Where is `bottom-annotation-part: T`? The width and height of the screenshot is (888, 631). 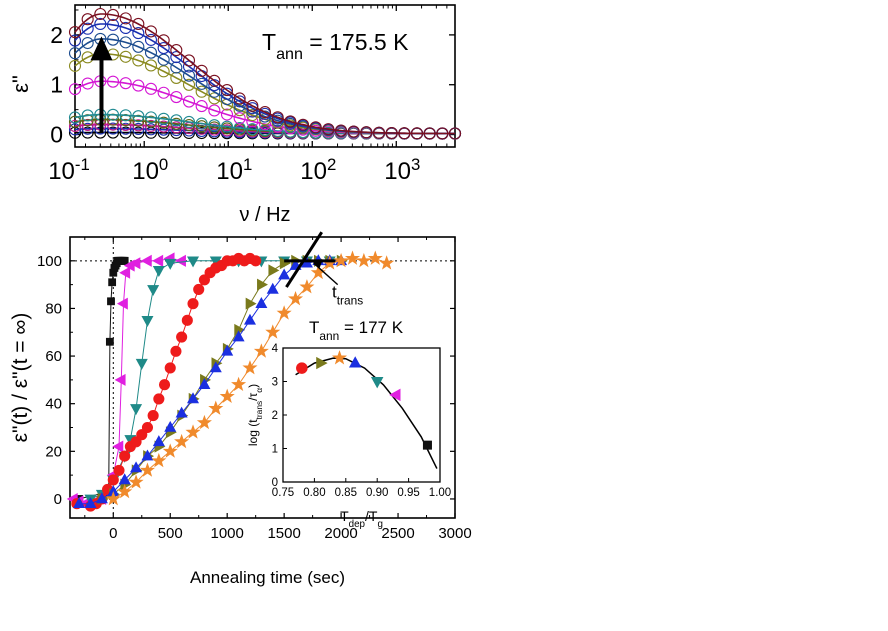 bottom-annotation-part: T is located at coordinates (314, 327).